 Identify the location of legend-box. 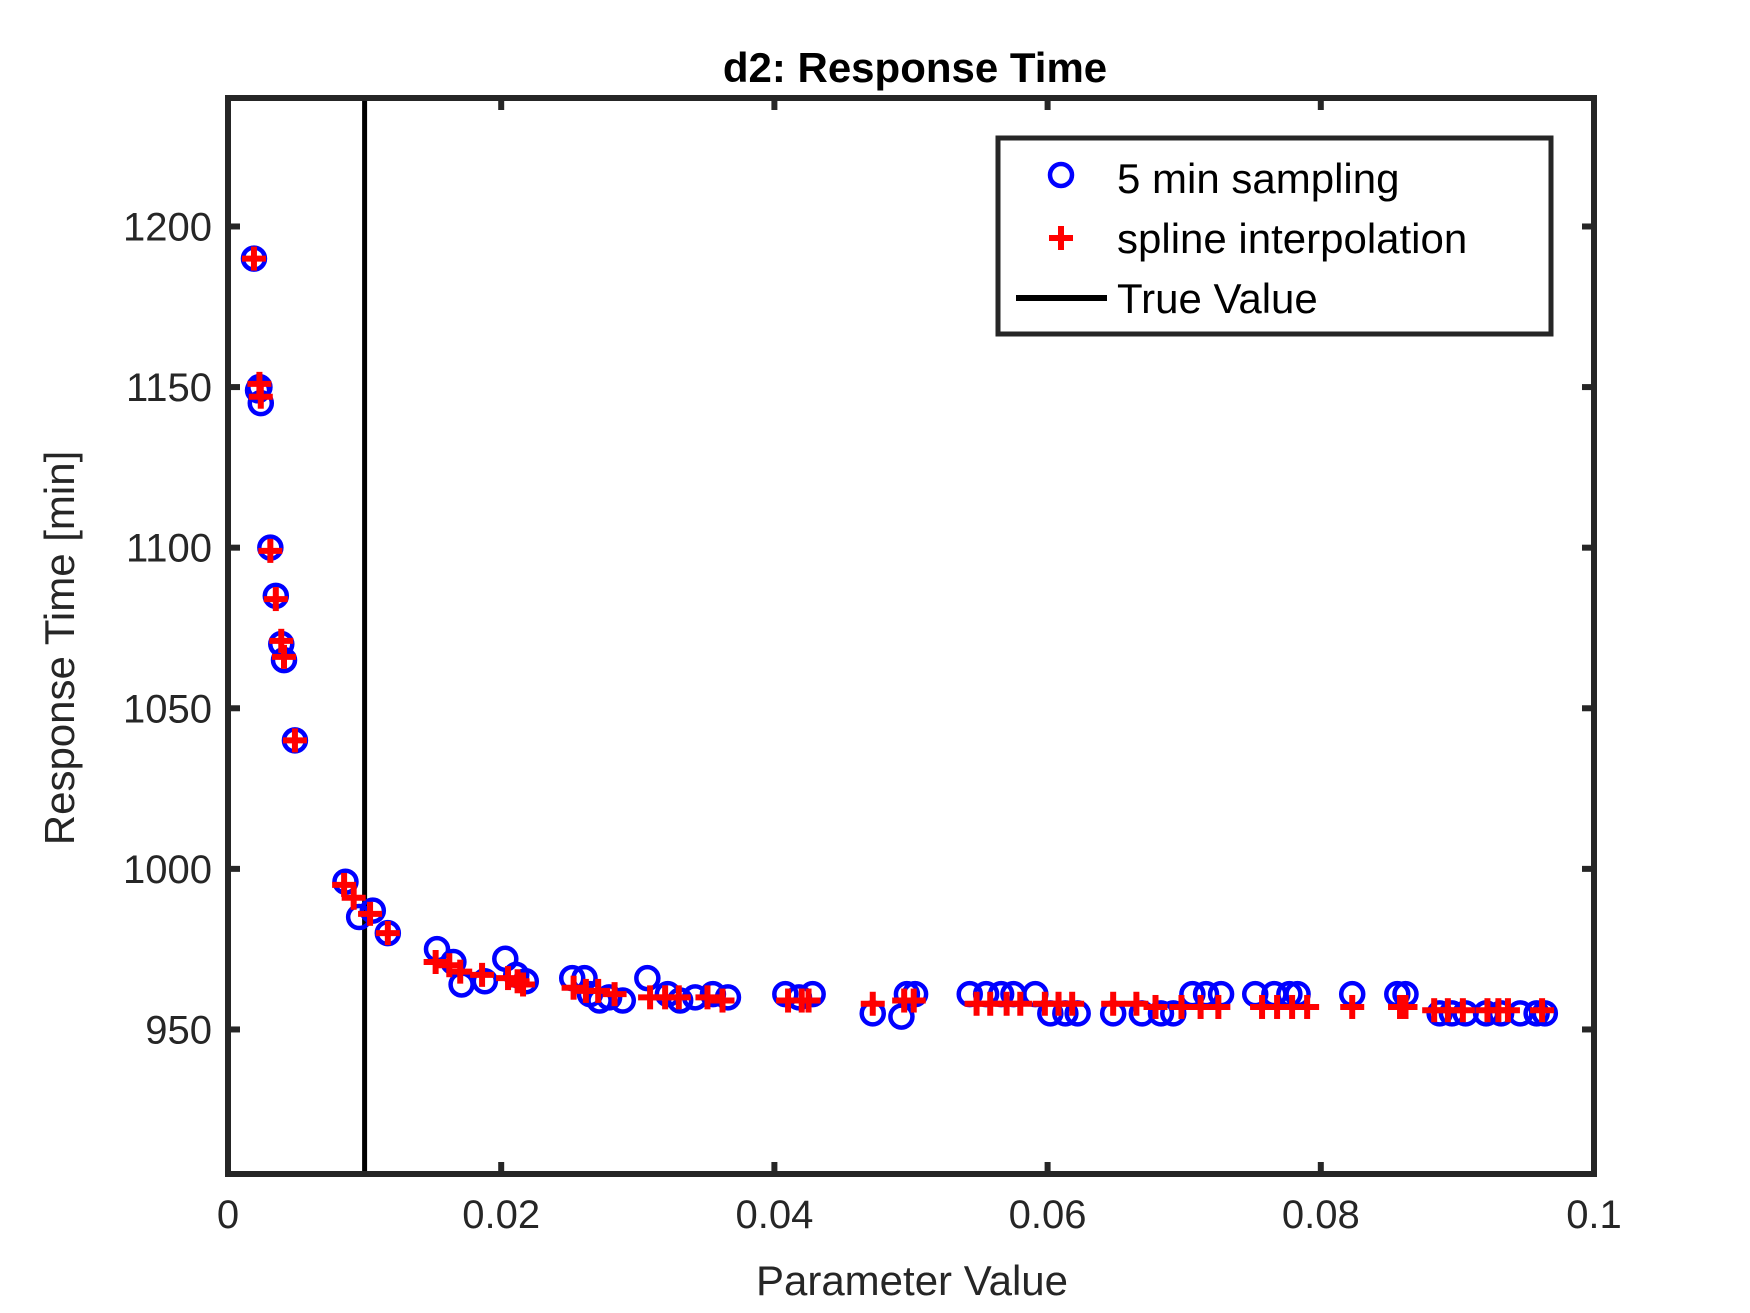
(1274, 236).